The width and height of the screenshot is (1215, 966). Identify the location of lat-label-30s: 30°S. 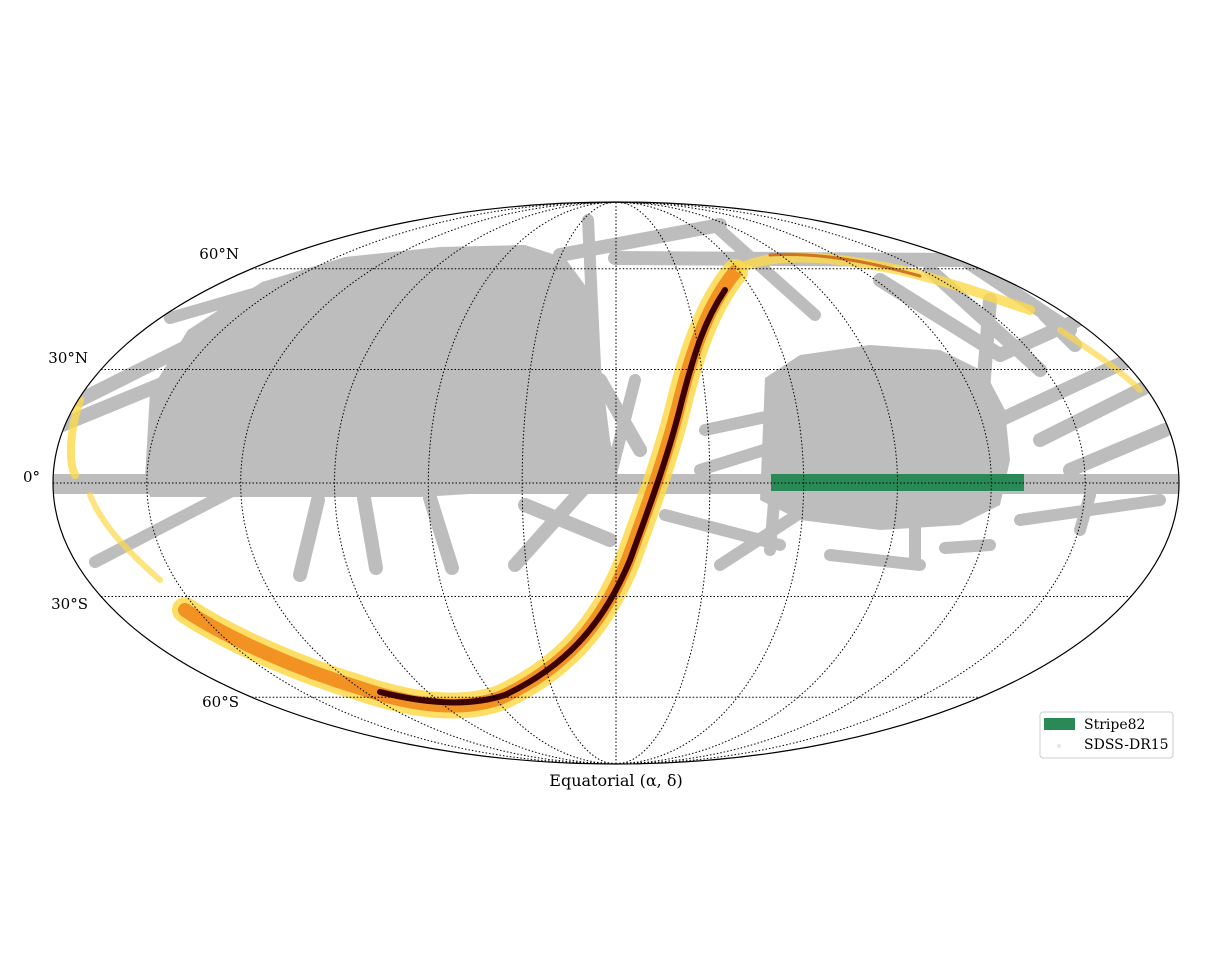
(69, 604).